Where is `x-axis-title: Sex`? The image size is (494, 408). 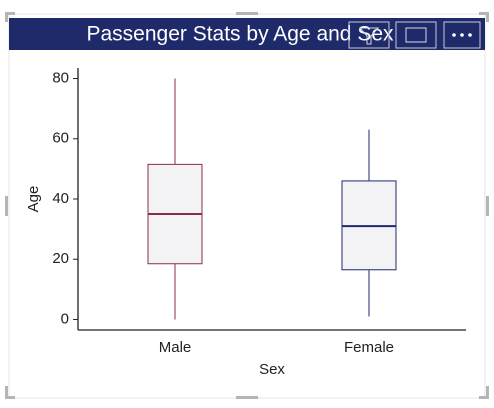 x-axis-title: Sex is located at coordinates (272, 369).